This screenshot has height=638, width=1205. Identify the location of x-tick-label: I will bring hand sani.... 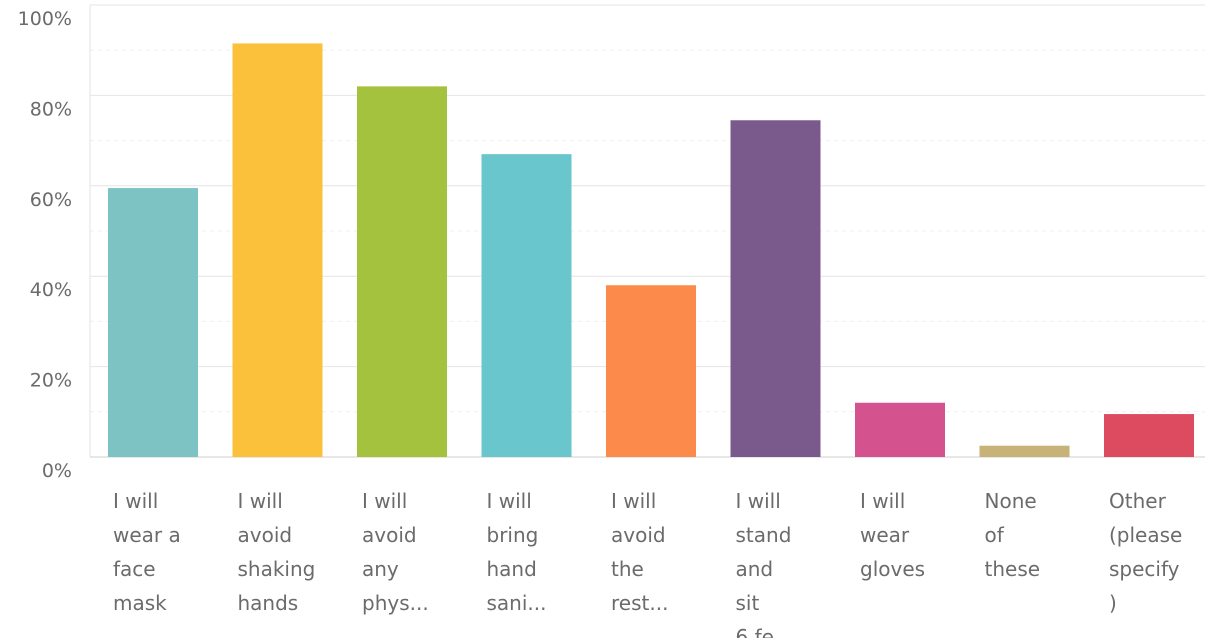
(517, 552).